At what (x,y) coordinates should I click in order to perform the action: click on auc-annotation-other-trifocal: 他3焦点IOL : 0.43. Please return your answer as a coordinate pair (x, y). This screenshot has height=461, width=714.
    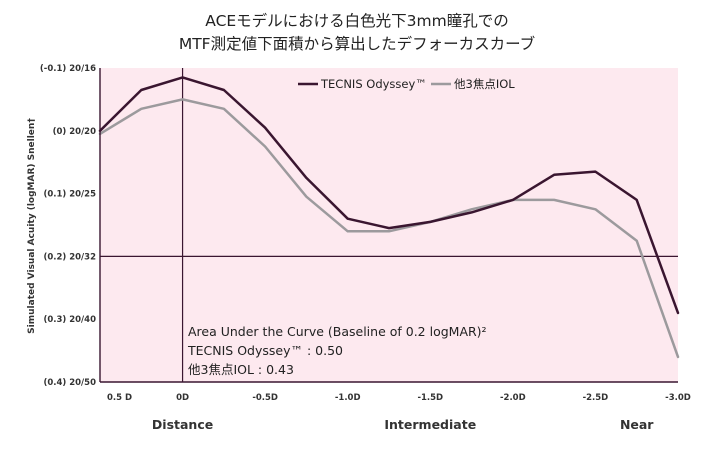
    Looking at the image, I should click on (241, 369).